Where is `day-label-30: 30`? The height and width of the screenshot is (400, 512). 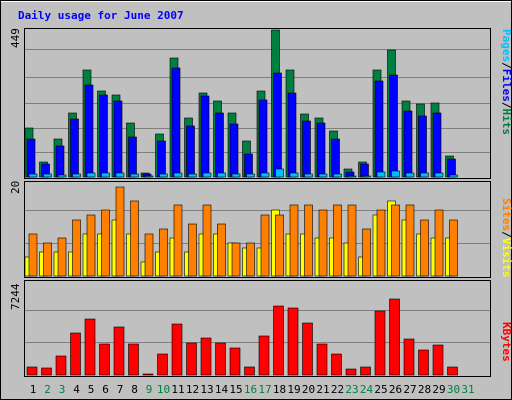 day-label-30: 30 is located at coordinates (453, 389).